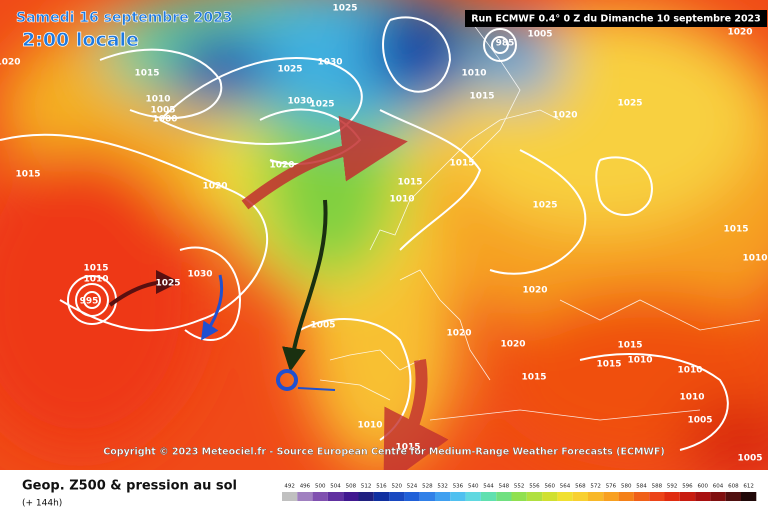  What do you see at coordinates (351, 487) in the screenshot?
I see `scale-label: 508` at bounding box center [351, 487].